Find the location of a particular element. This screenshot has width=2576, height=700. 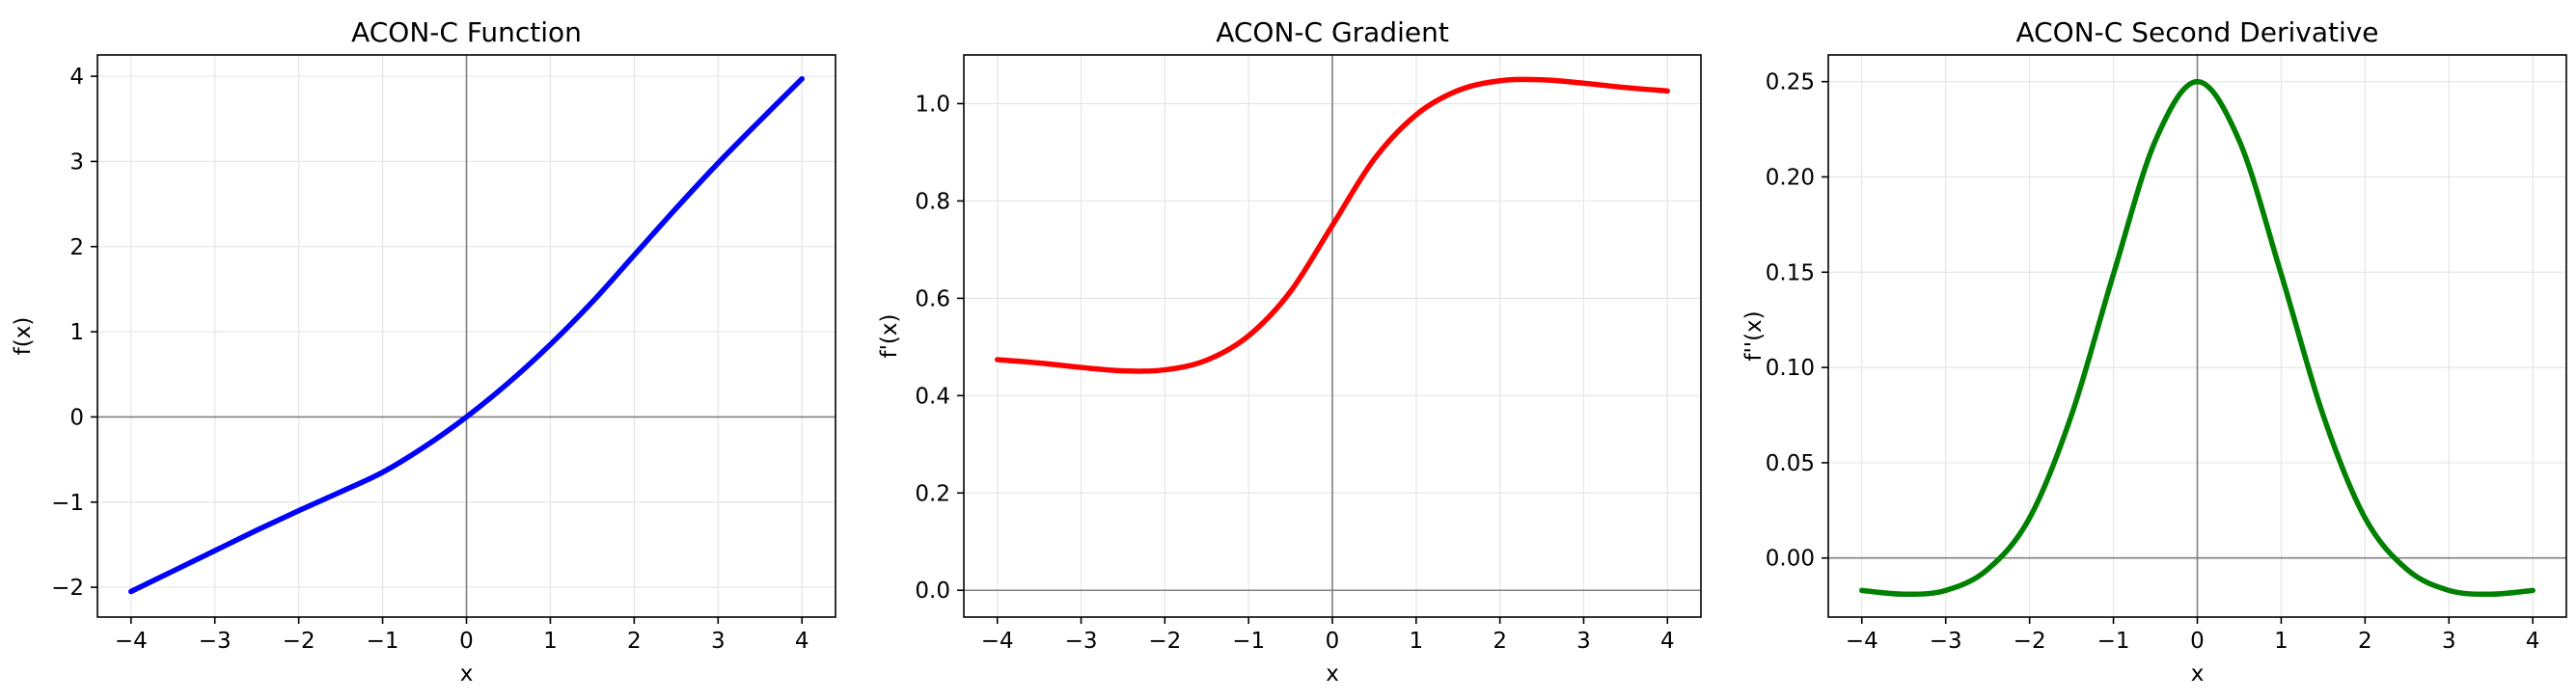

y-tick-label: 0.0 is located at coordinates (933, 591).